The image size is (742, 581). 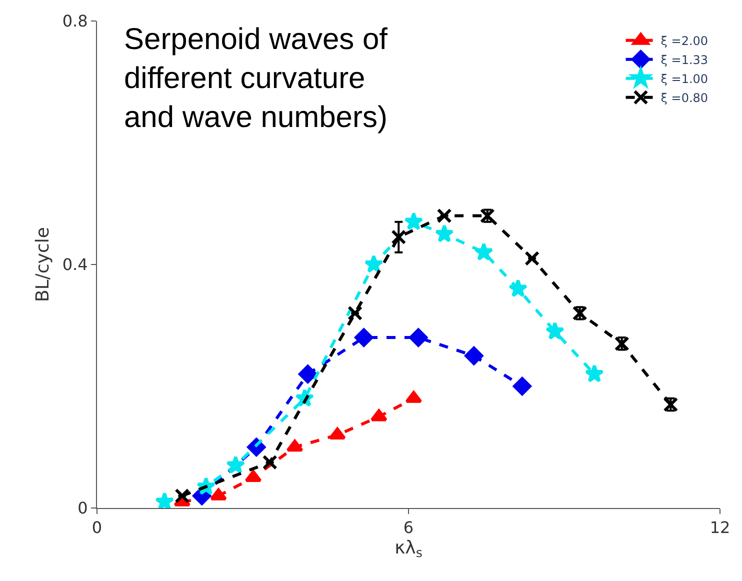 I want to click on y-axis-title: BL/cycle, so click(x=43, y=264).